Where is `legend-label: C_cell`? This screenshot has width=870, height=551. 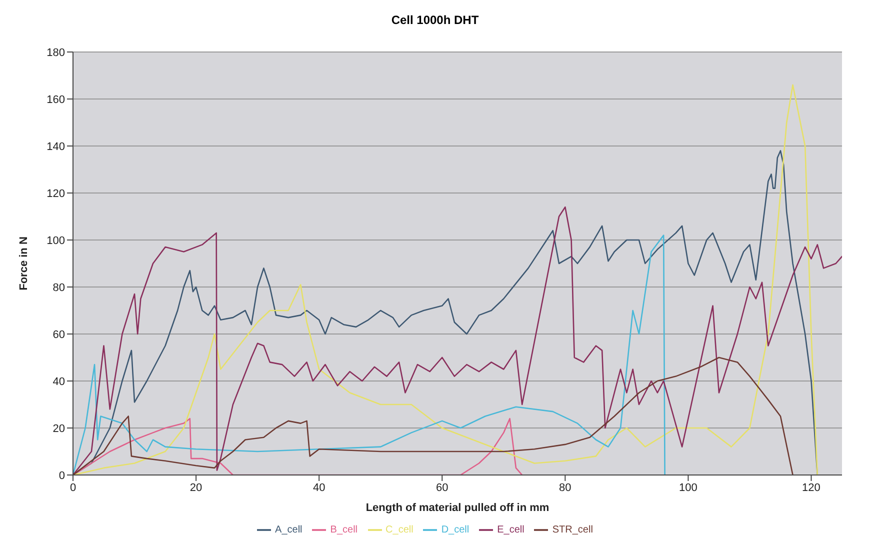 legend-label: C_cell is located at coordinates (400, 530).